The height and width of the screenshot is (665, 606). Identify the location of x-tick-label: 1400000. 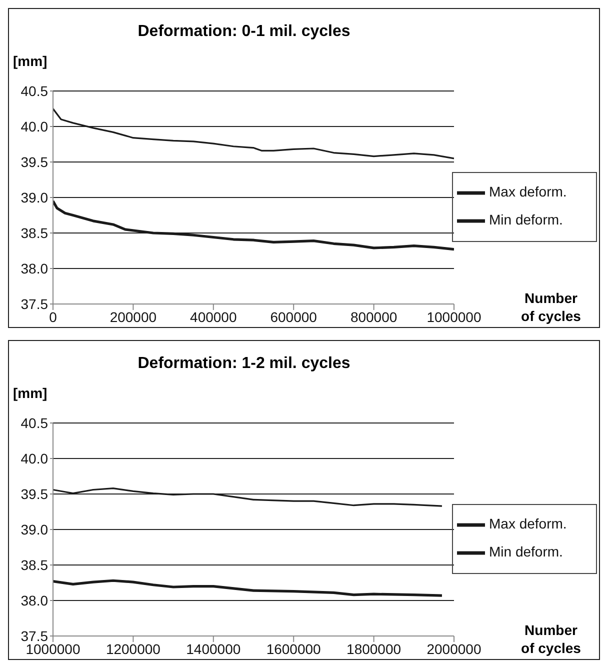
(213, 648).